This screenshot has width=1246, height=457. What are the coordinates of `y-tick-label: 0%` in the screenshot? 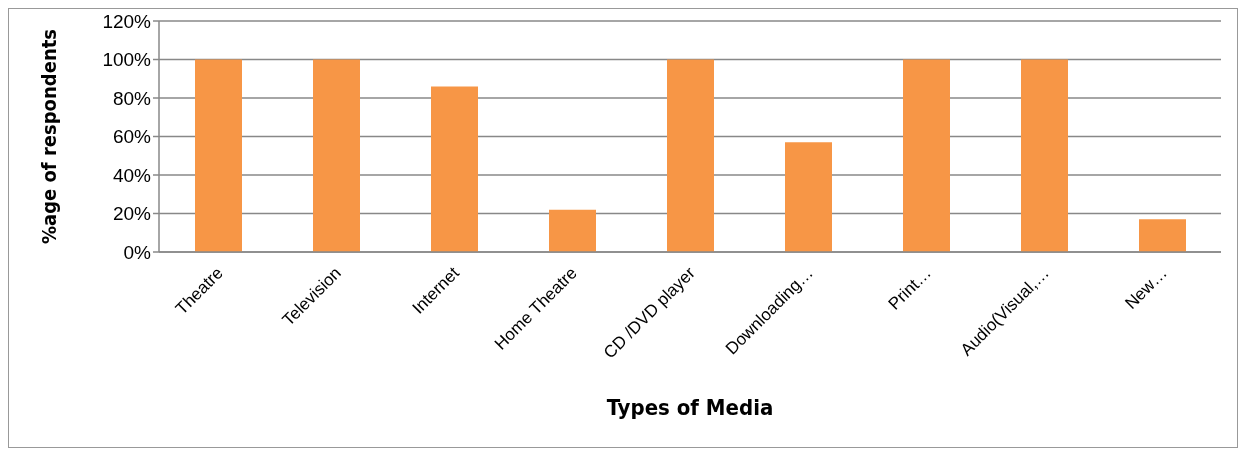 It's located at (137, 252).